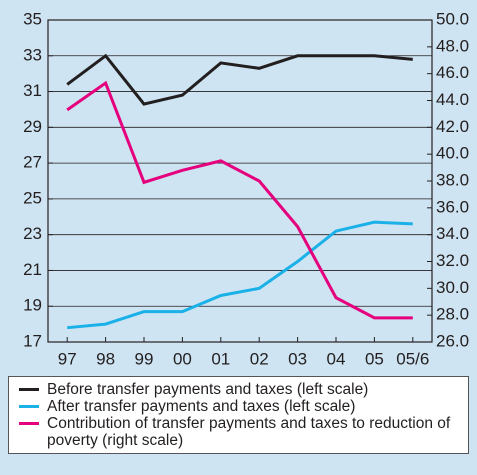  I want to click on y-tick-label: 33, so click(32, 54).